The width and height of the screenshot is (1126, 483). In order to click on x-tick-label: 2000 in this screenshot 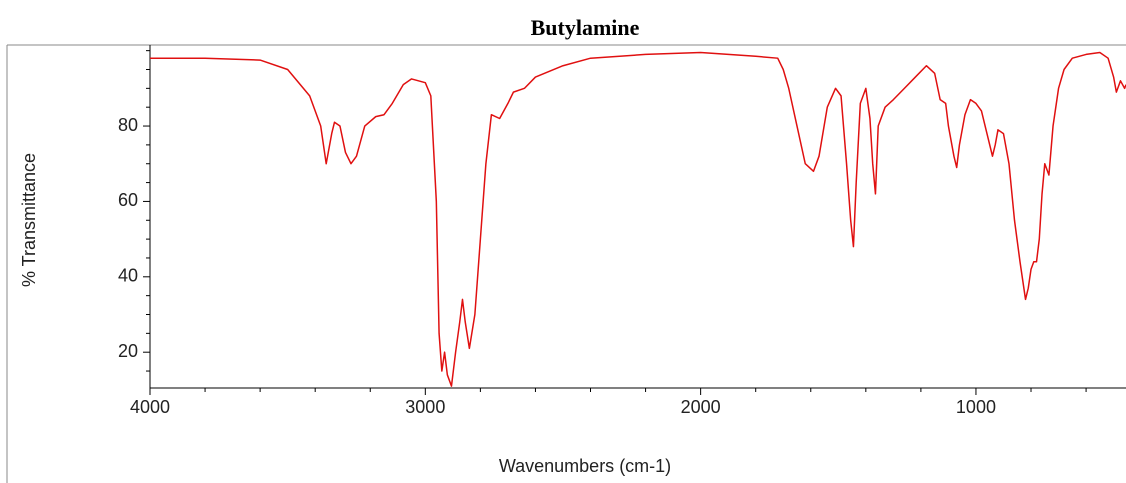, I will do `click(701, 407)`.